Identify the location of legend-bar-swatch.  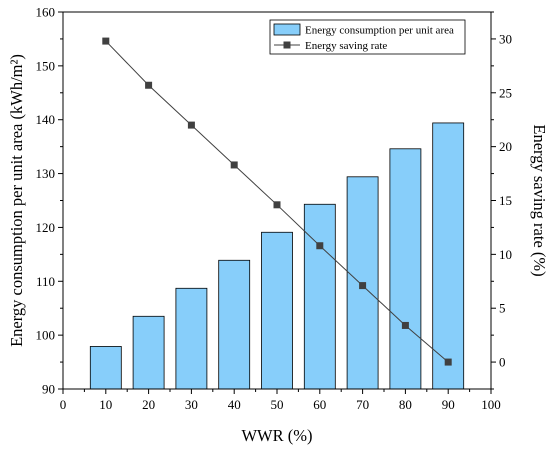
(287, 29).